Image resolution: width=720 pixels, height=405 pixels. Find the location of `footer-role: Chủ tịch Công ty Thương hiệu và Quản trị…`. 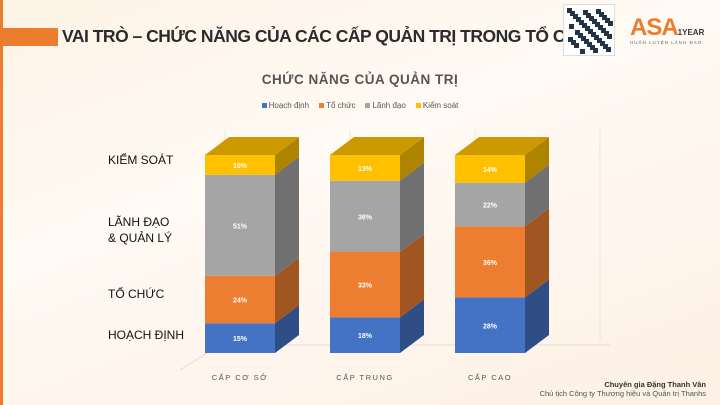

footer-role: Chủ tịch Công ty Thương hiệu và Quản trị… is located at coordinates (622, 393).